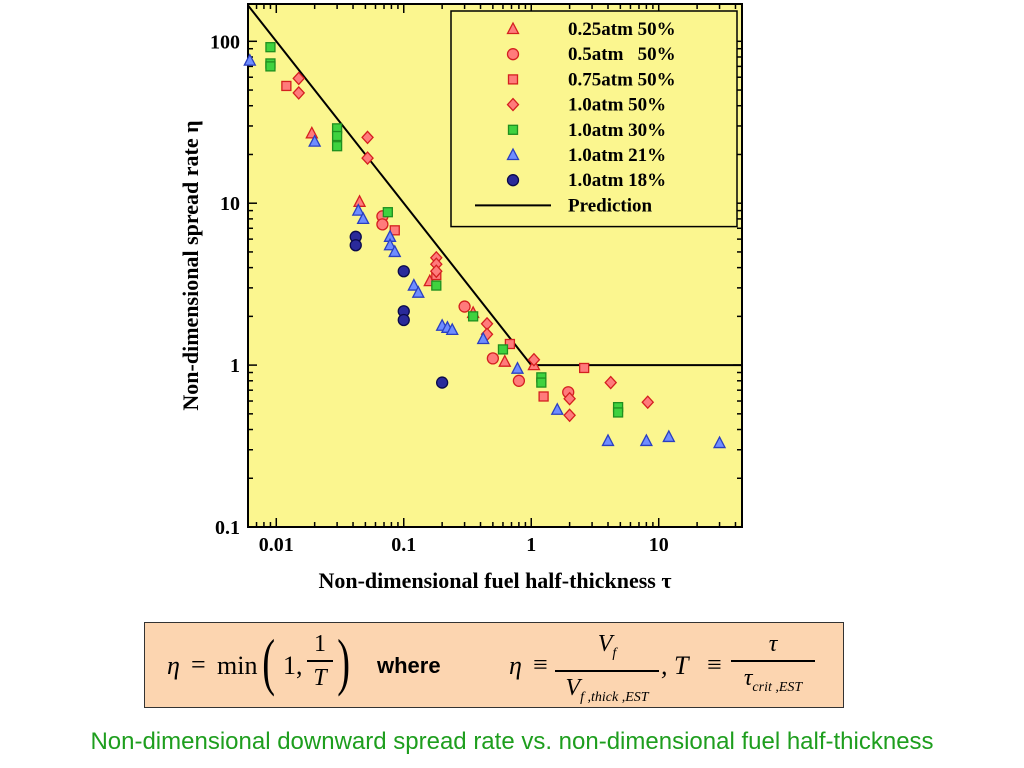 The width and height of the screenshot is (1024, 768). Describe the element at coordinates (540, 664) in the screenshot. I see `formula-equiv: ≡` at that location.